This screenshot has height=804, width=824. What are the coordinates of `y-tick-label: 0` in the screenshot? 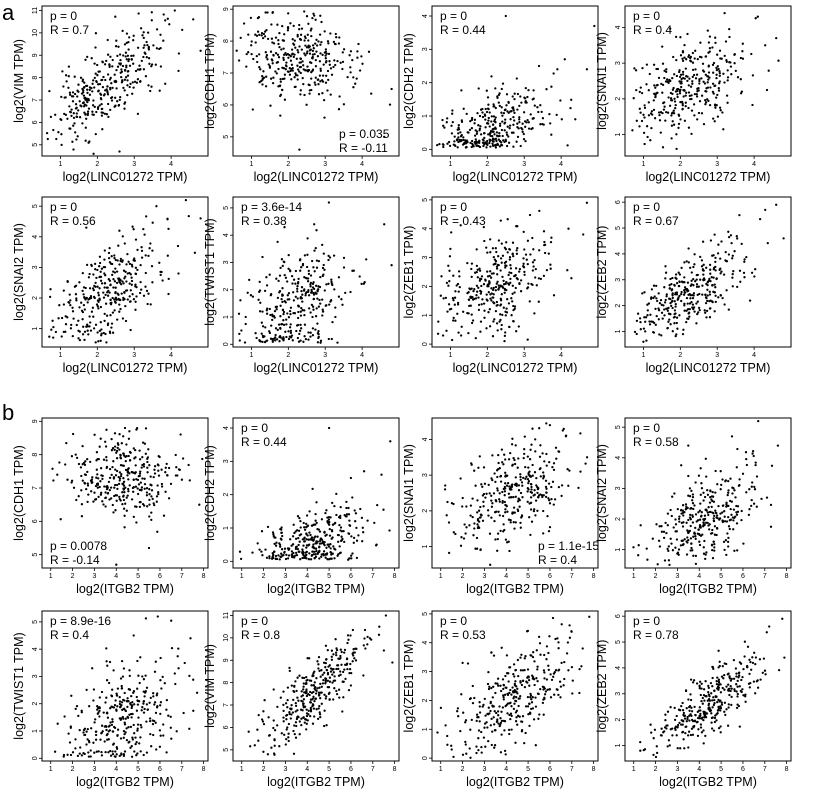 It's located at (425, 344).